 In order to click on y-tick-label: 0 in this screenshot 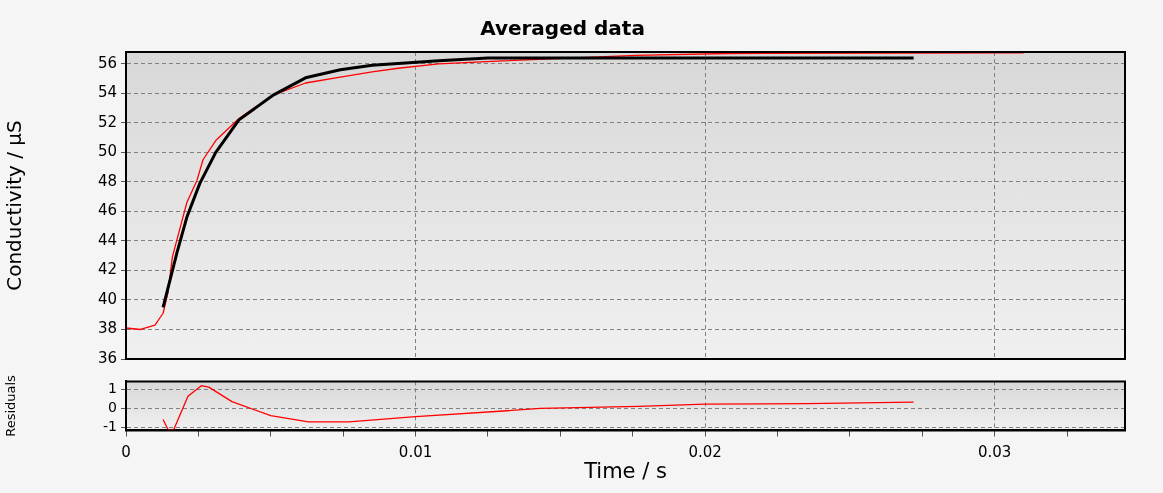, I will do `click(112, 407)`.